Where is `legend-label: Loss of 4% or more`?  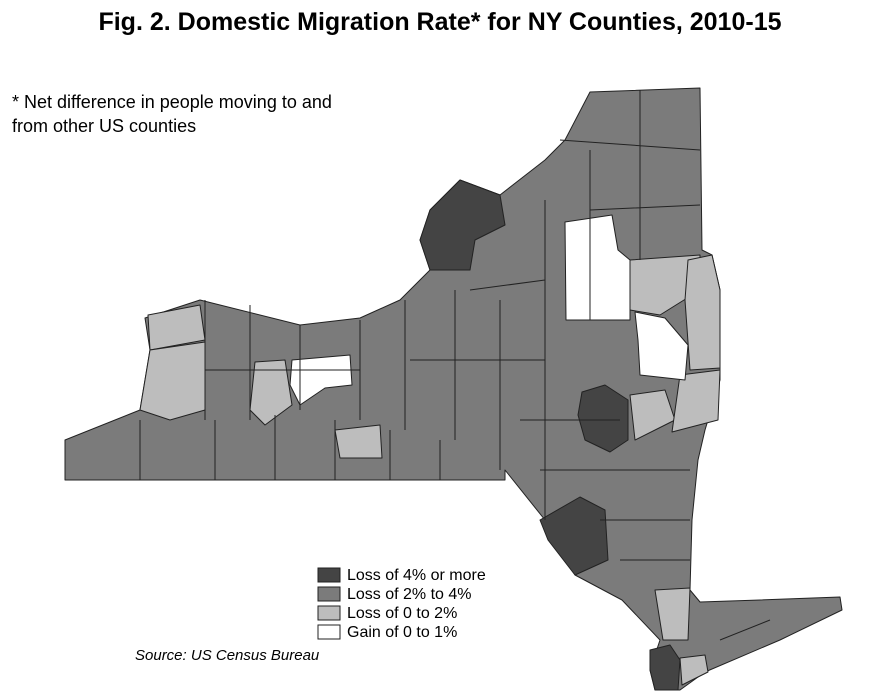 legend-label: Loss of 4% or more is located at coordinates (416, 575).